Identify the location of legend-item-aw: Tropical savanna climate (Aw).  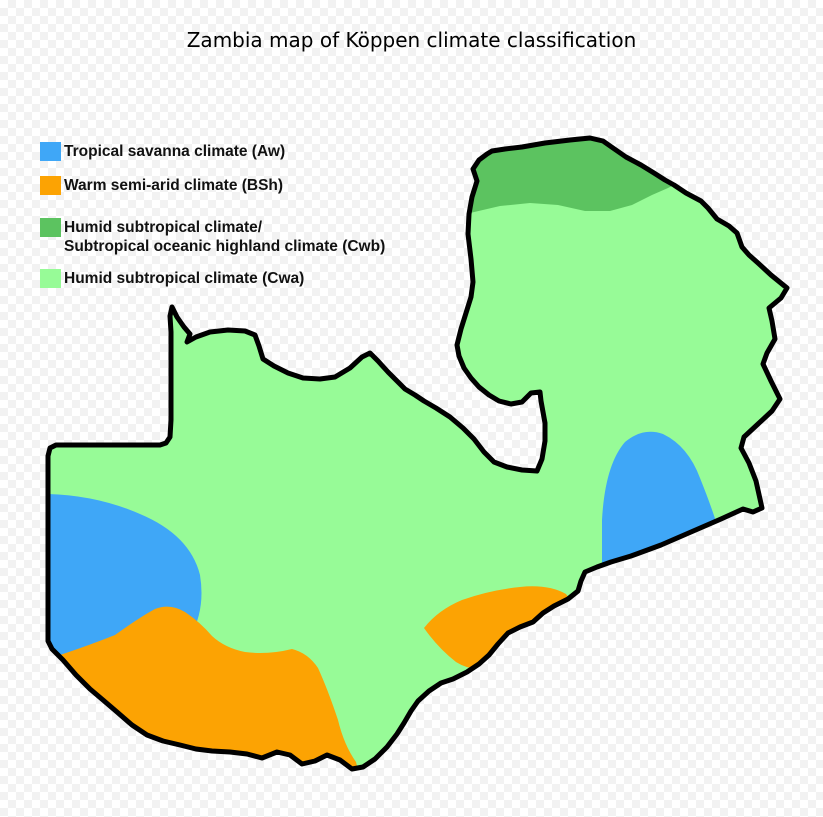
(162, 151).